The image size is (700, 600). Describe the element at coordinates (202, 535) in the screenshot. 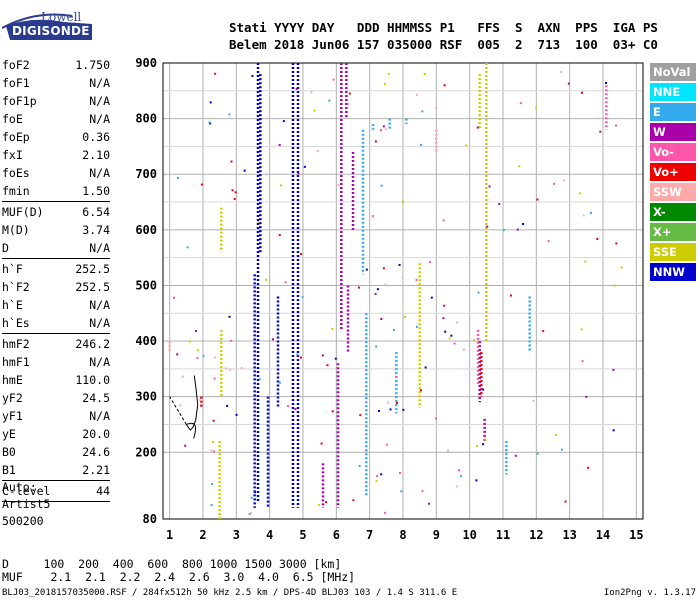

I see `x-tick-label: 2` at that location.